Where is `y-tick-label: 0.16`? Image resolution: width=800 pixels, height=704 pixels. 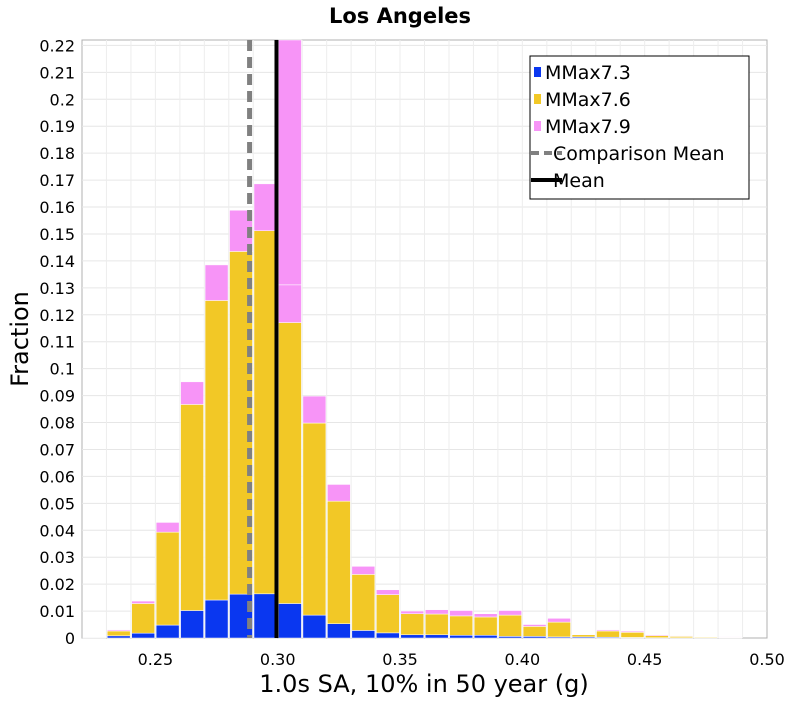 y-tick-label: 0.16 is located at coordinates (57, 207).